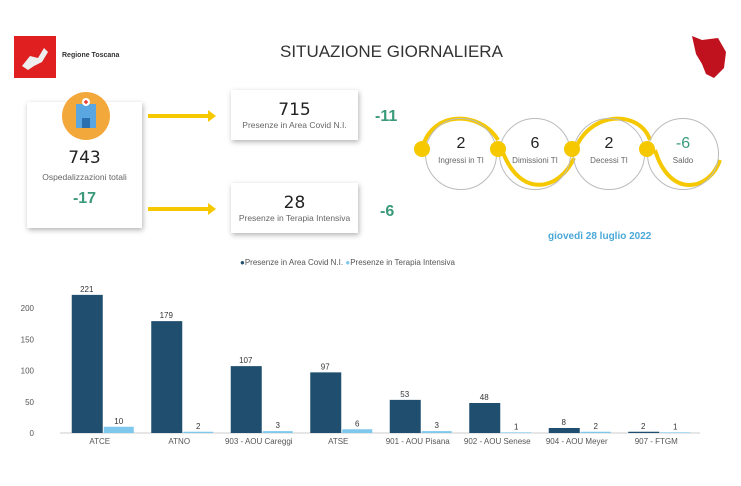 This screenshot has width=741, height=486. What do you see at coordinates (564, 422) in the screenshot?
I see `bar-value-label: 8` at bounding box center [564, 422].